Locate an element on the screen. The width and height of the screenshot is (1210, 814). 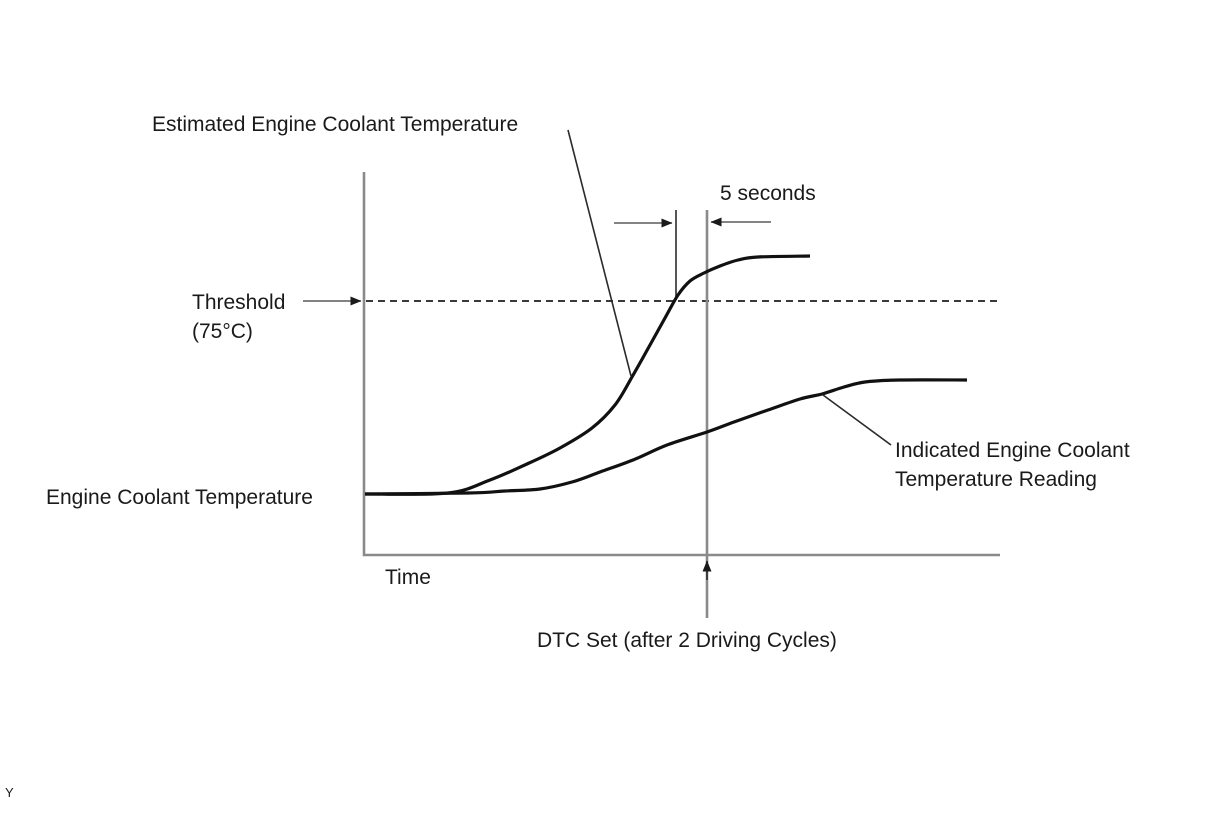
estimated-curve is located at coordinates (587, 375).